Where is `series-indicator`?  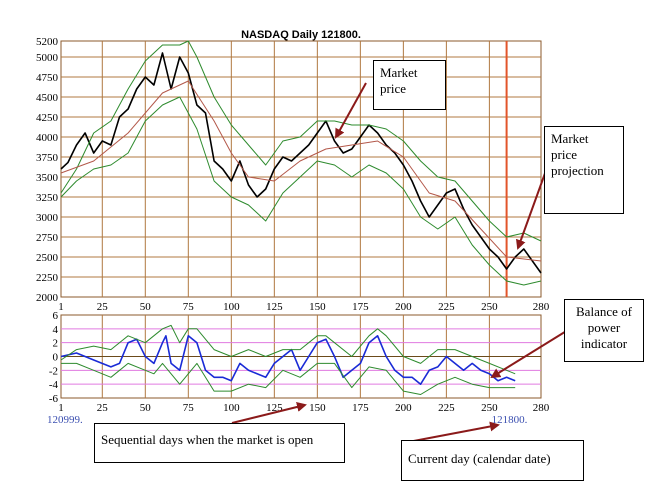
series-indicator is located at coordinates (288, 360).